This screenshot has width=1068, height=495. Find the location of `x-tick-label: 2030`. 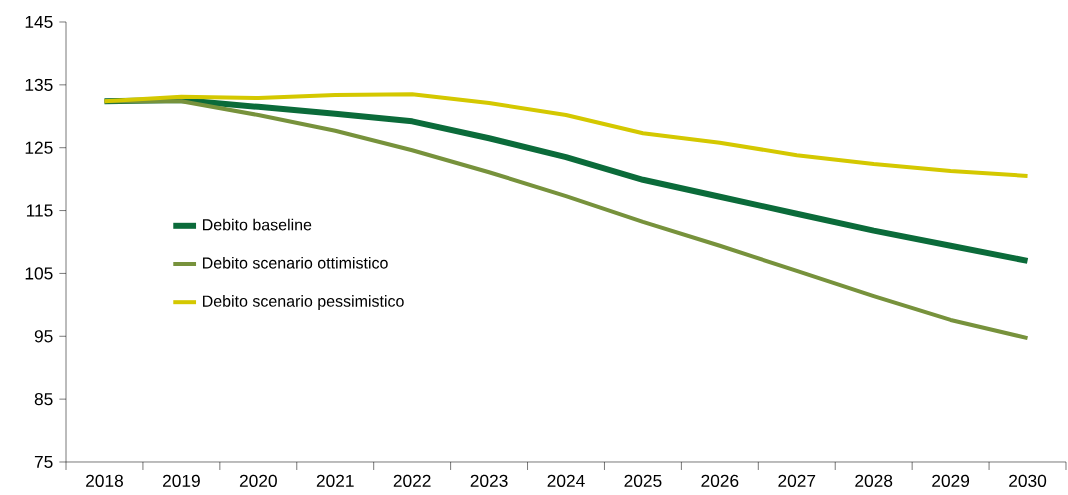

x-tick-label: 2030 is located at coordinates (1028, 480).